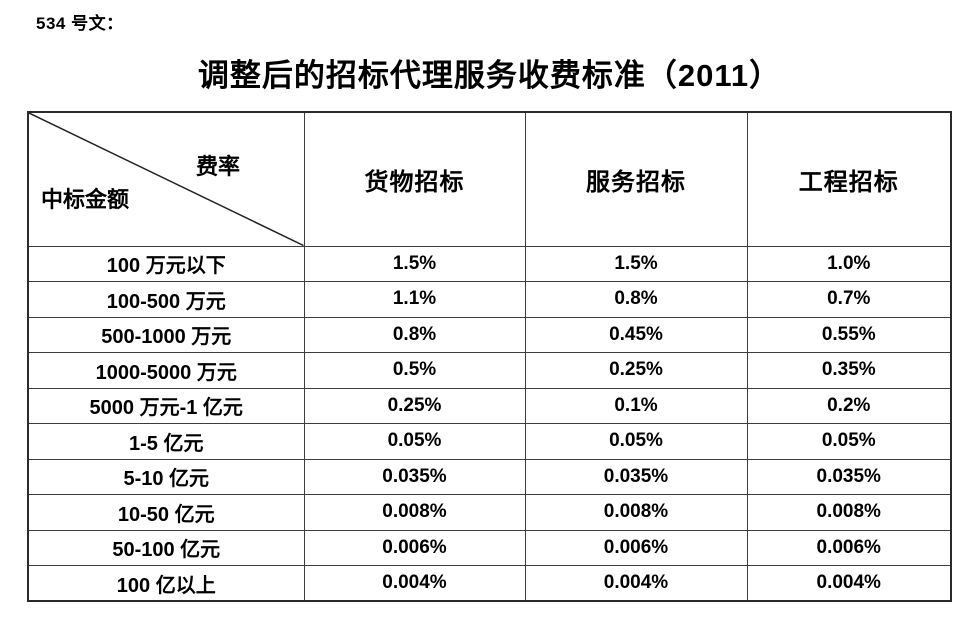 The height and width of the screenshot is (629, 979). I want to click on rate-cell: 0.1%, so click(636, 405).